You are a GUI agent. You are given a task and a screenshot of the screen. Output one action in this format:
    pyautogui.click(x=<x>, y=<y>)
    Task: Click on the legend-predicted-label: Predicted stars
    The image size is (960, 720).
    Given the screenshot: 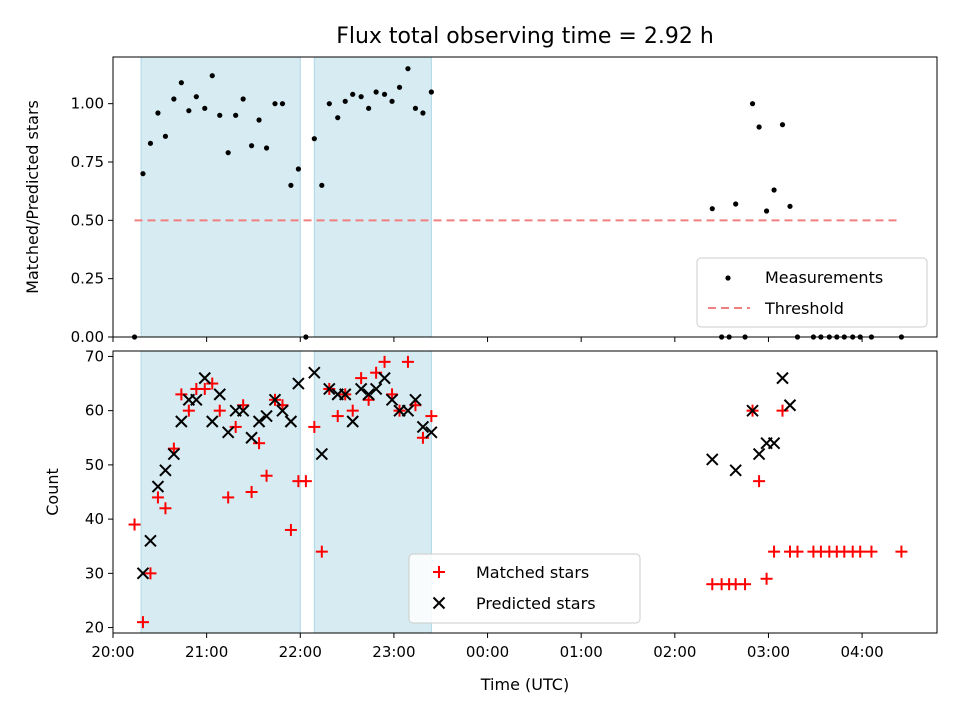 What is the action you would take?
    pyautogui.click(x=536, y=603)
    